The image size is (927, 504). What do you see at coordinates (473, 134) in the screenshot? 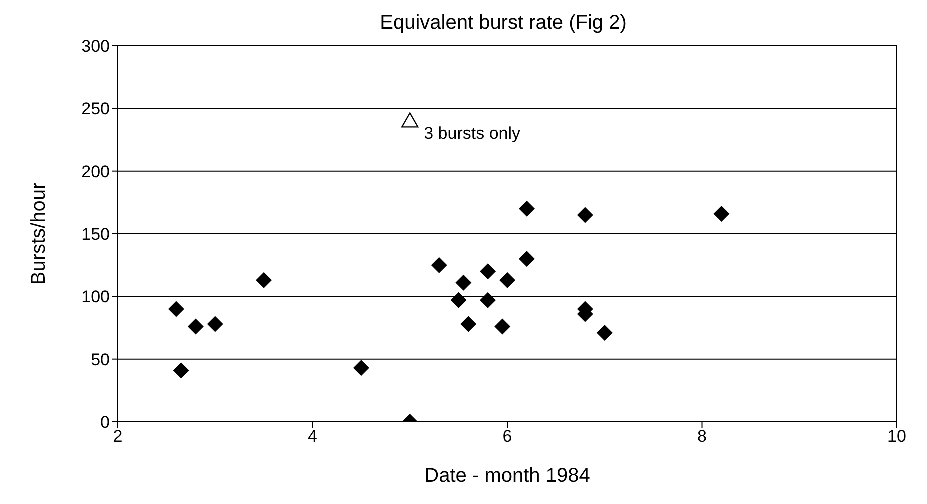
I see `annotation: 3 bursts only` at bounding box center [473, 134].